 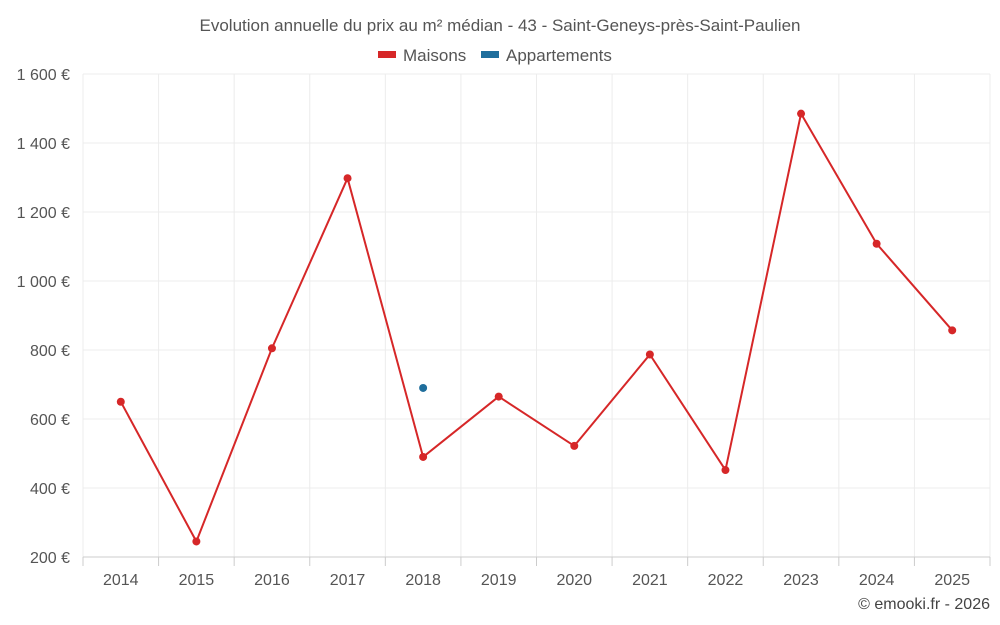 What do you see at coordinates (574, 580) in the screenshot?
I see `x-tick-label: 2020` at bounding box center [574, 580].